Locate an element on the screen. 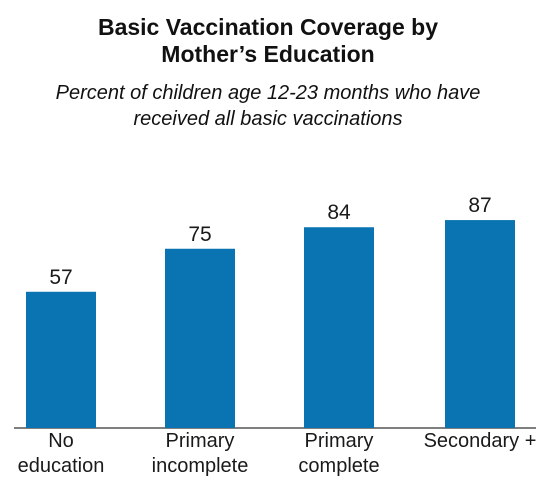 This screenshot has width=547, height=484. x-tick-label-no-education: No education is located at coordinates (61, 453).